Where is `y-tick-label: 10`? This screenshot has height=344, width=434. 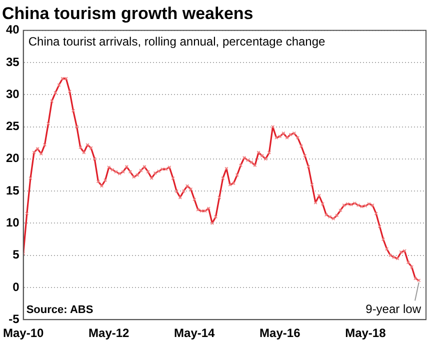
y-tick-label: 10 is located at coordinates (13, 223).